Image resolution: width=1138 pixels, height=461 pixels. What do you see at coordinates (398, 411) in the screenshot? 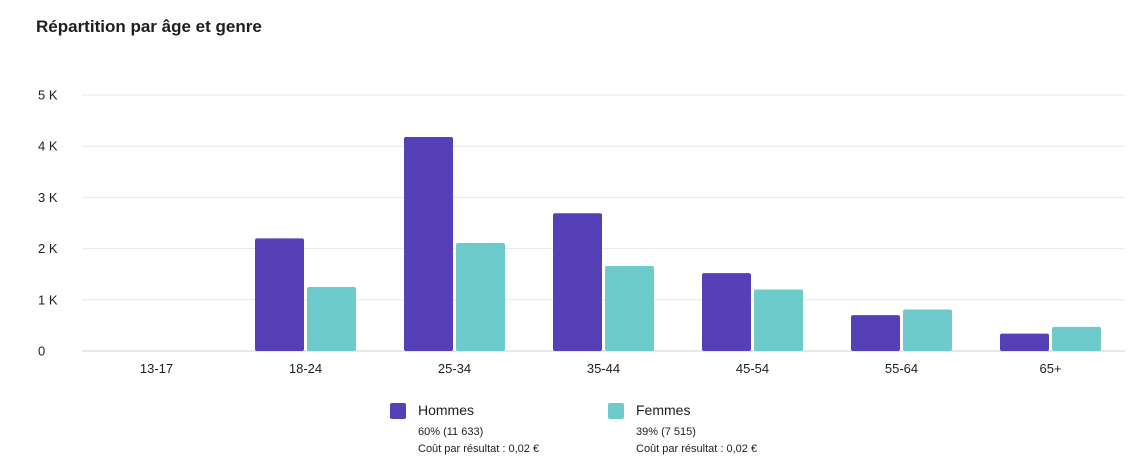
I see `legend-swatch-hommes` at bounding box center [398, 411].